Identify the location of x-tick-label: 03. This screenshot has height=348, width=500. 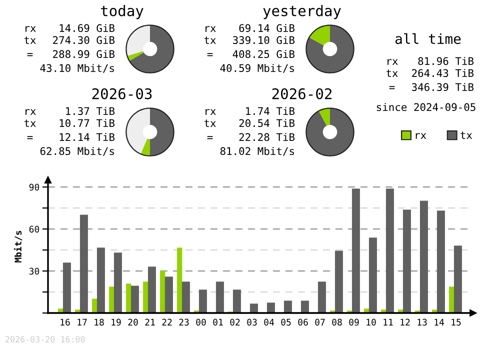
(252, 322).